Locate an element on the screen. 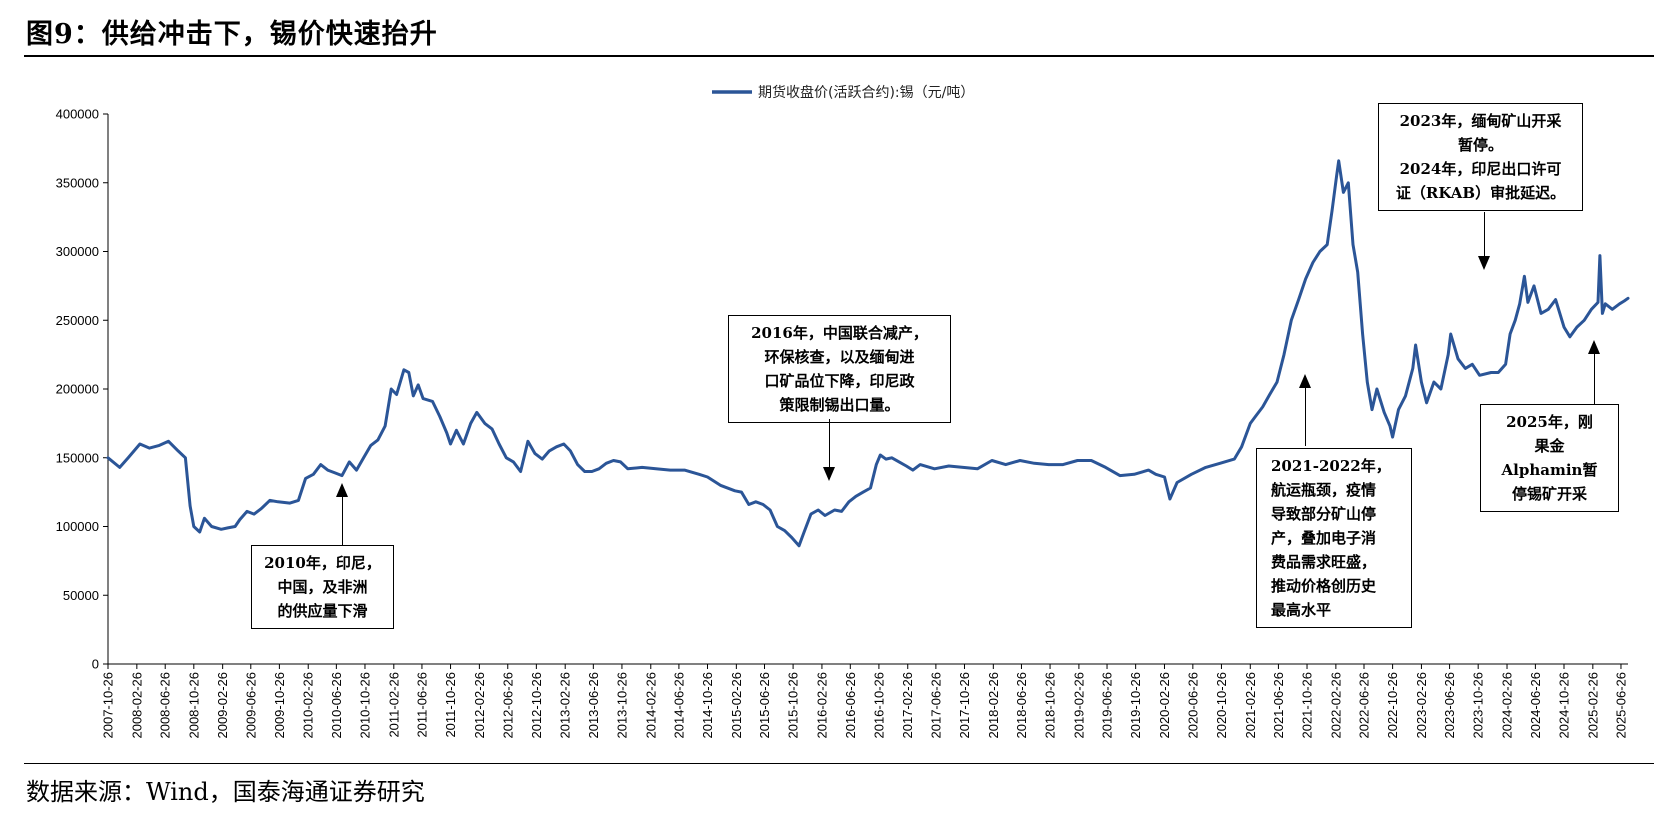 This screenshot has height=818, width=1670. y-tick-label: 400000 is located at coordinates (77, 114).